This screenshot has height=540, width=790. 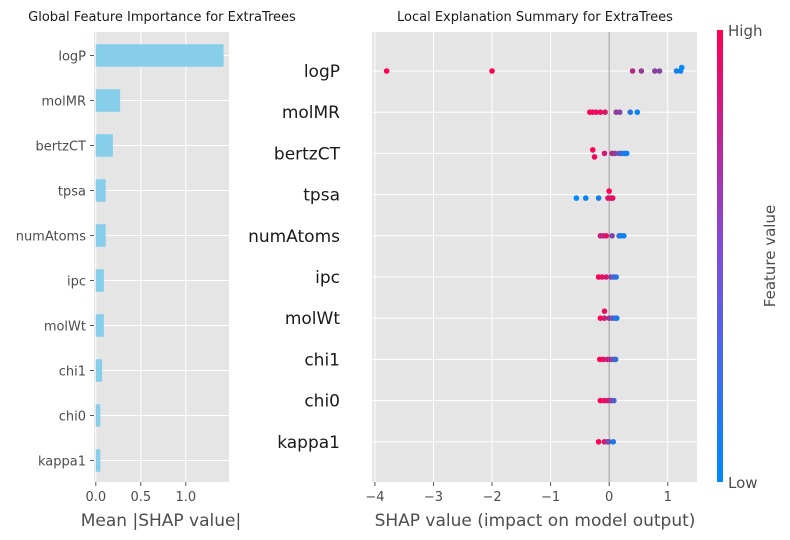 I want to click on shap-x-tick-label: −3, so click(x=433, y=497).